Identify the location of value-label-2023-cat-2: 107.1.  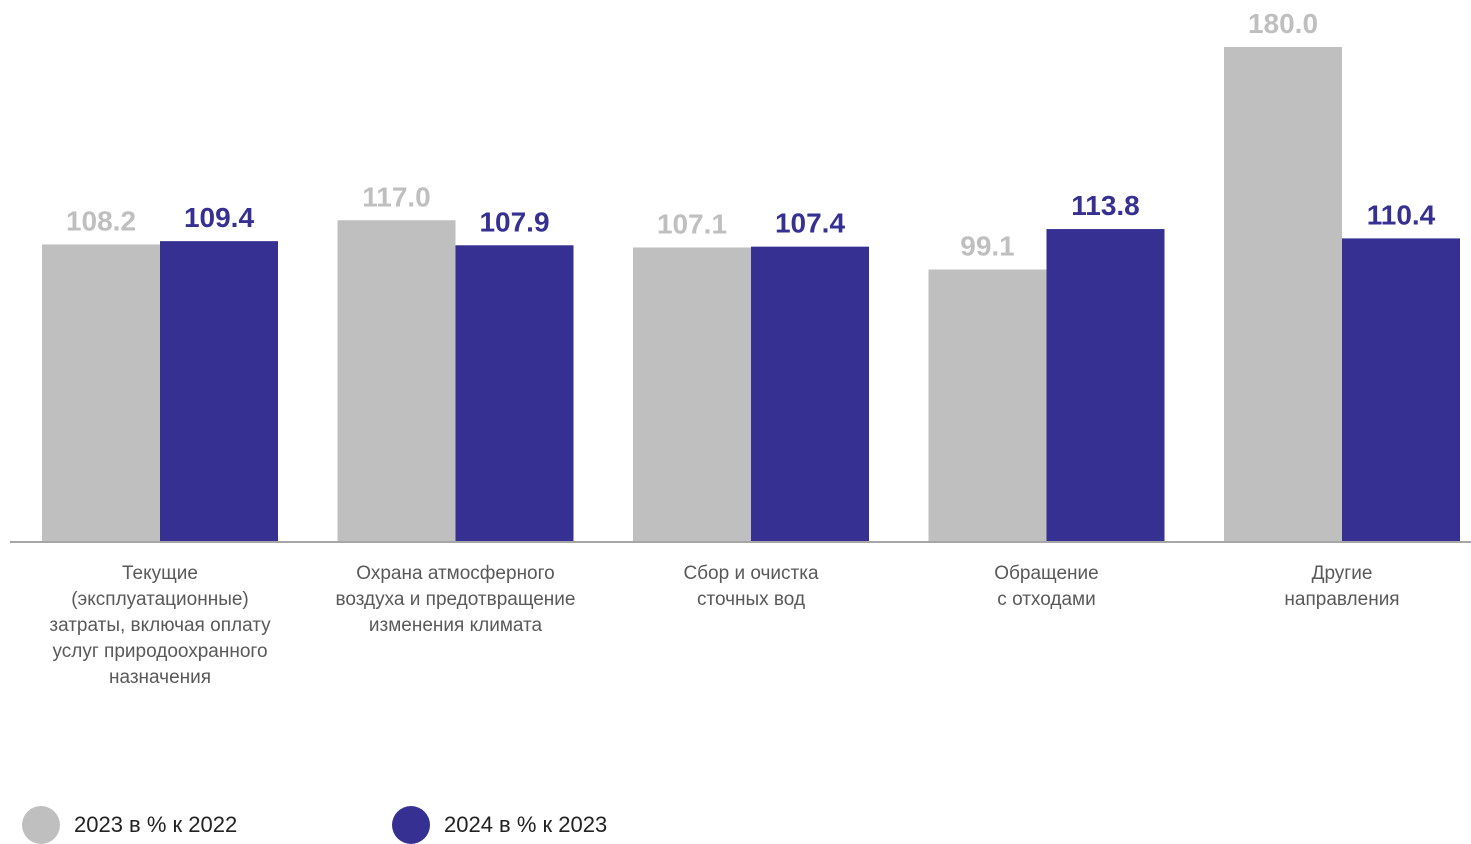
(692, 223).